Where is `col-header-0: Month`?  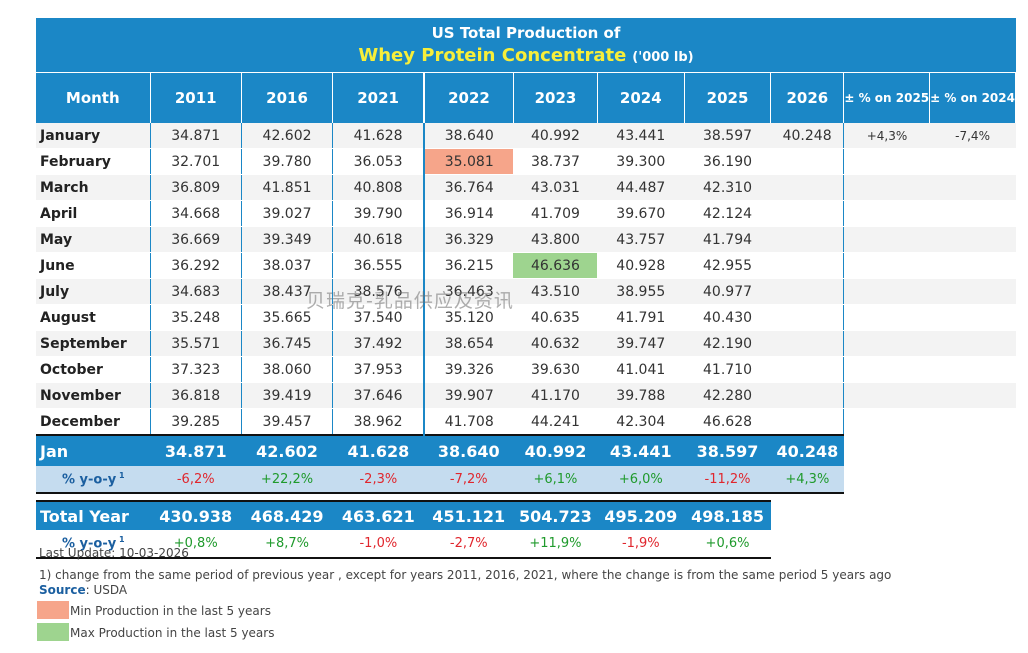 col-header-0: Month is located at coordinates (93, 98).